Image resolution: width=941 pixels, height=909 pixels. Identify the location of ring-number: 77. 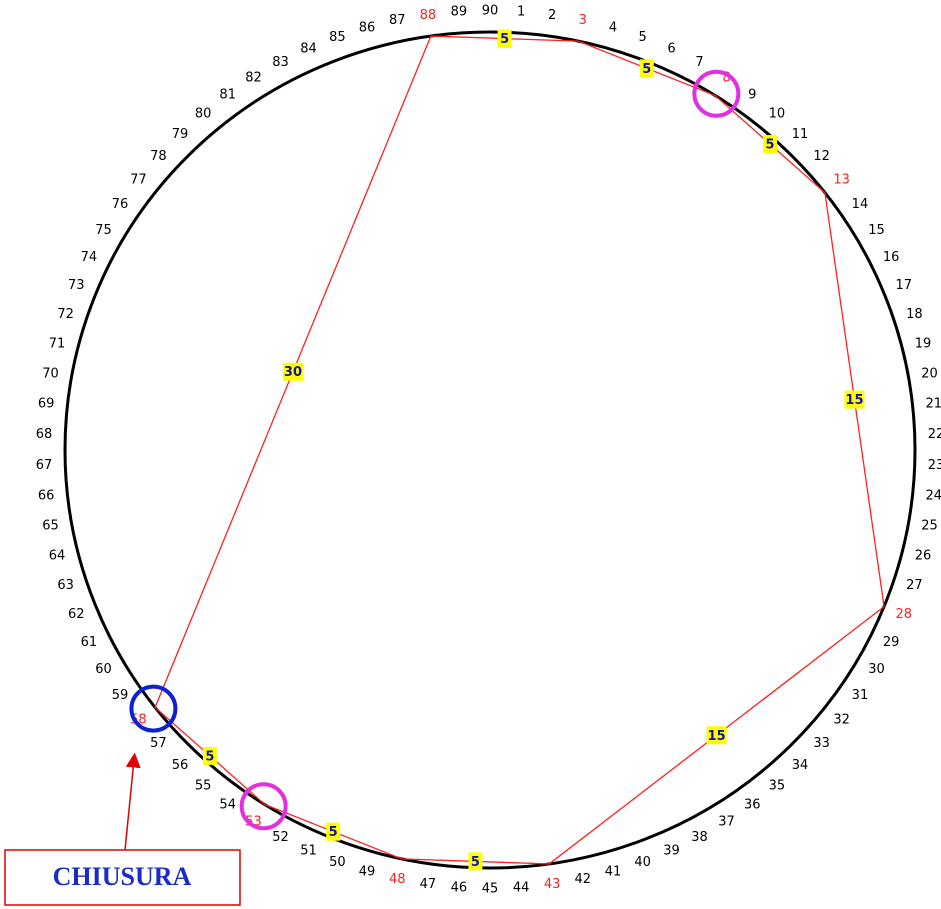
(138, 179).